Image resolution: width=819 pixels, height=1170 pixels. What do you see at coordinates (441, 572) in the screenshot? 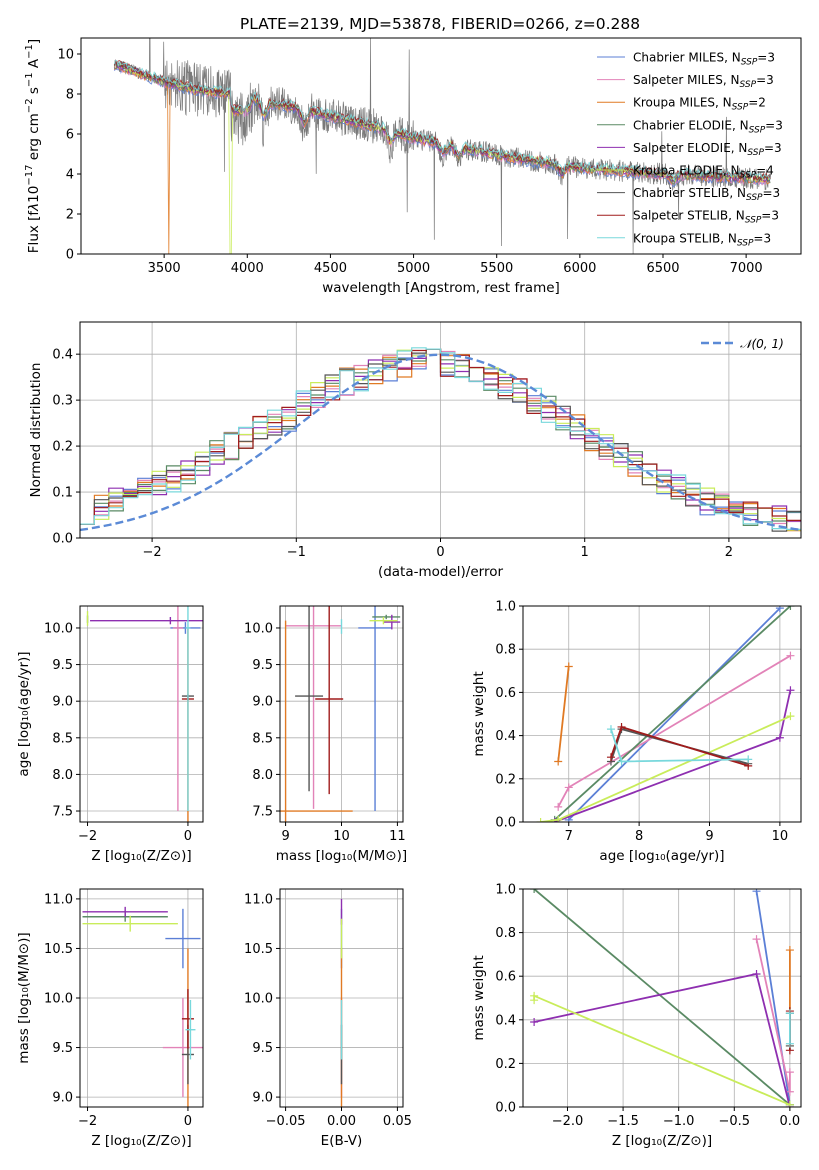
I see `x-axis-label: (data-model)/error` at bounding box center [441, 572].